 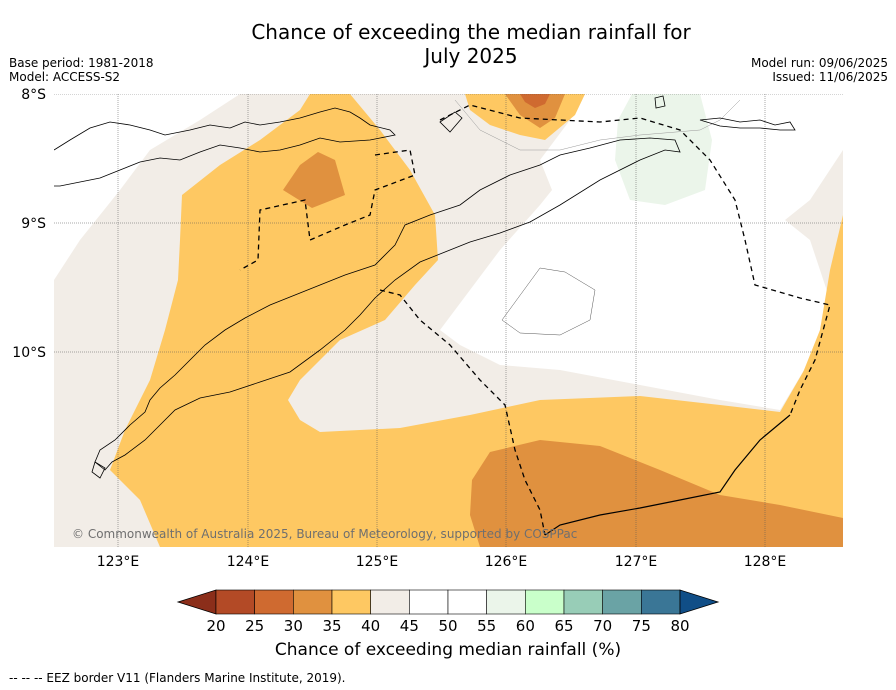 What do you see at coordinates (370, 626) in the screenshot?
I see `colorbar-tick-label: 40` at bounding box center [370, 626].